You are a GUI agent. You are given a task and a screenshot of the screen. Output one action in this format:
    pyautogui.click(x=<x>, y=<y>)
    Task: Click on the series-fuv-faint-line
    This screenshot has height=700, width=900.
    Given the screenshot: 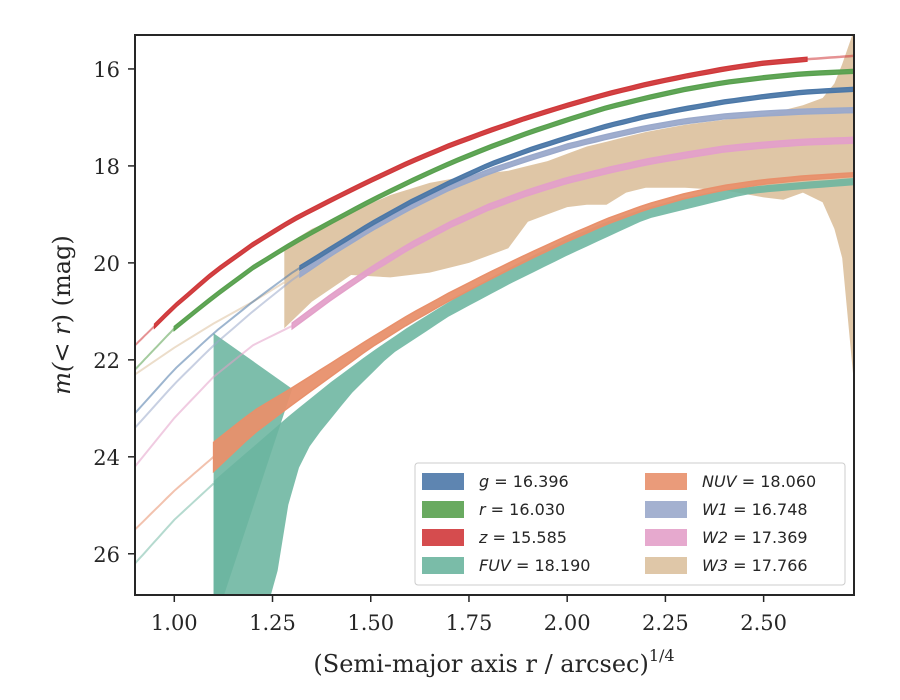 What is the action you would take?
    pyautogui.click(x=175, y=523)
    